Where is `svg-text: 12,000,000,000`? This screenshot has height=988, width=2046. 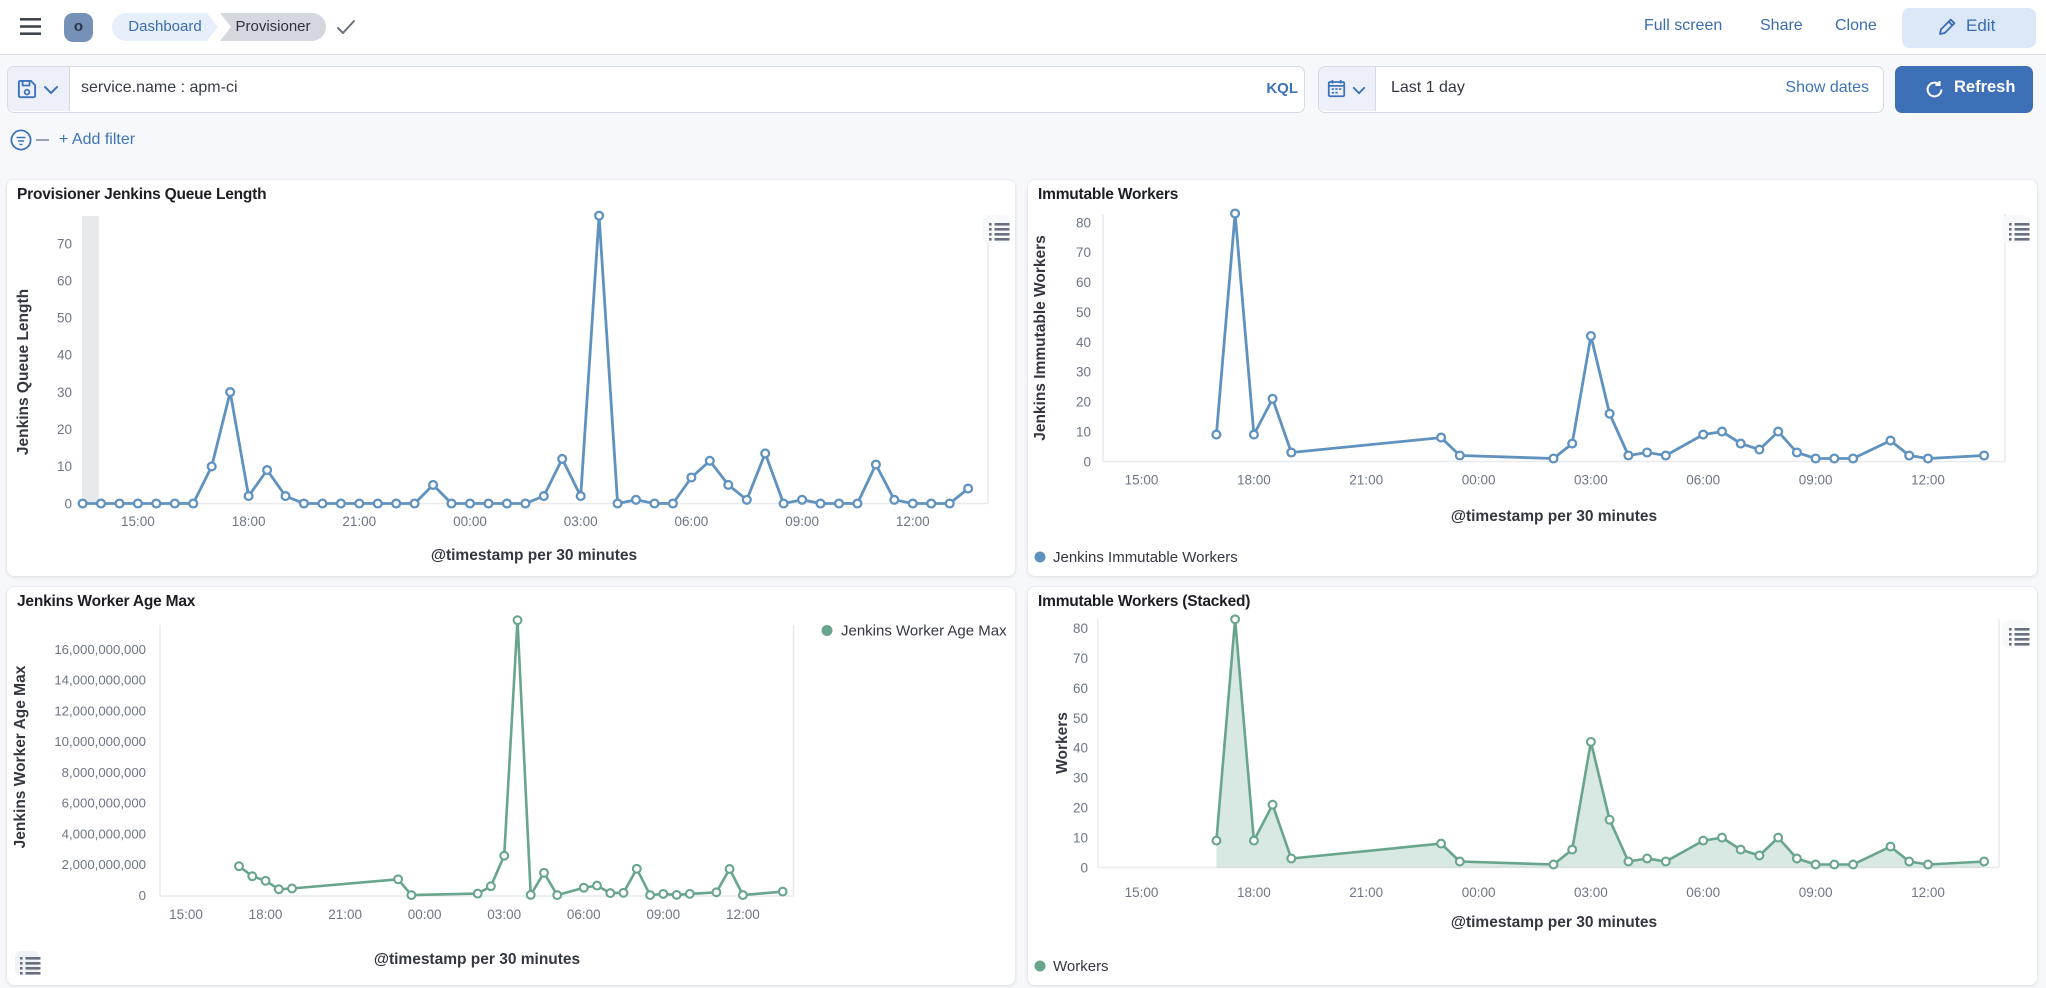
svg-text: 12,000,000,000 is located at coordinates (100, 711).